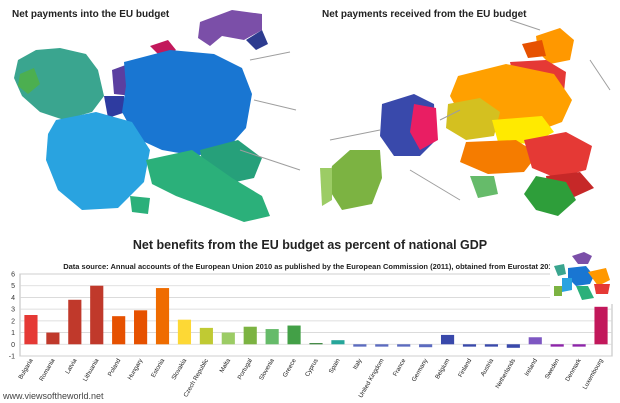 This screenshot has height=403, width=620. What do you see at coordinates (338, 342) in the screenshot?
I see `bar-spain` at bounding box center [338, 342].